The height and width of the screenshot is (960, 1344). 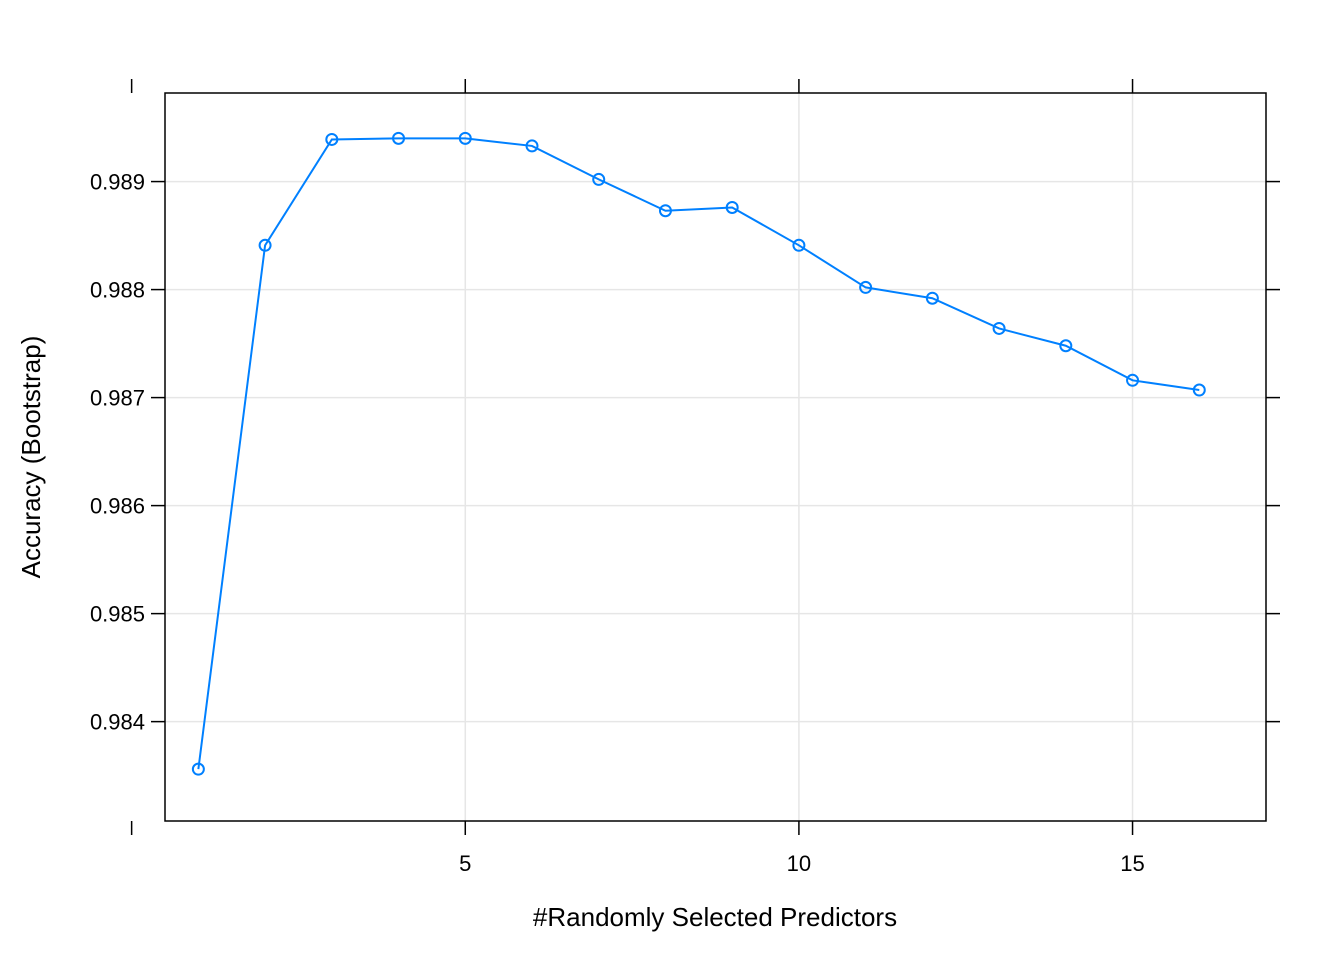 I want to click on x-tick-label: 10, so click(x=799, y=863).